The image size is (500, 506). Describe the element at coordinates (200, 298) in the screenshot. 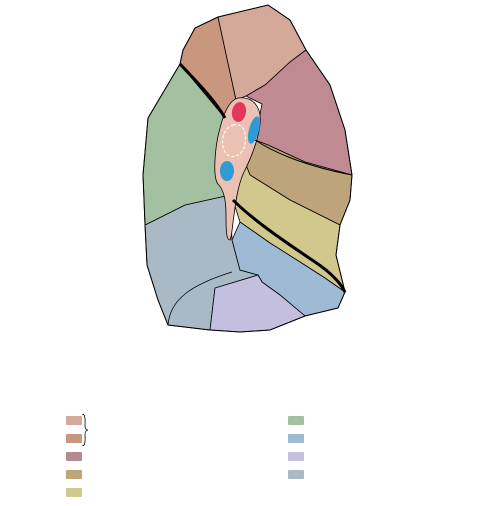

I see `basal-division-line` at that location.